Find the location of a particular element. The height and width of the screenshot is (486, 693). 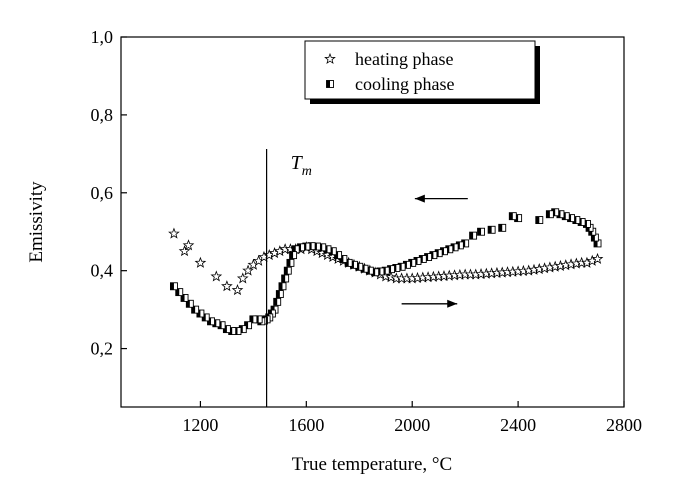

legend-box is located at coordinates (420, 70).